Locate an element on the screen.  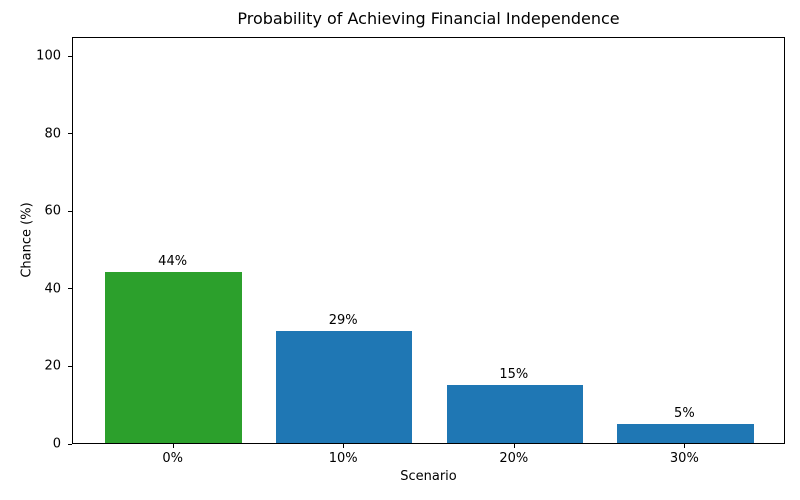
bar-value-label: 44% is located at coordinates (173, 262).